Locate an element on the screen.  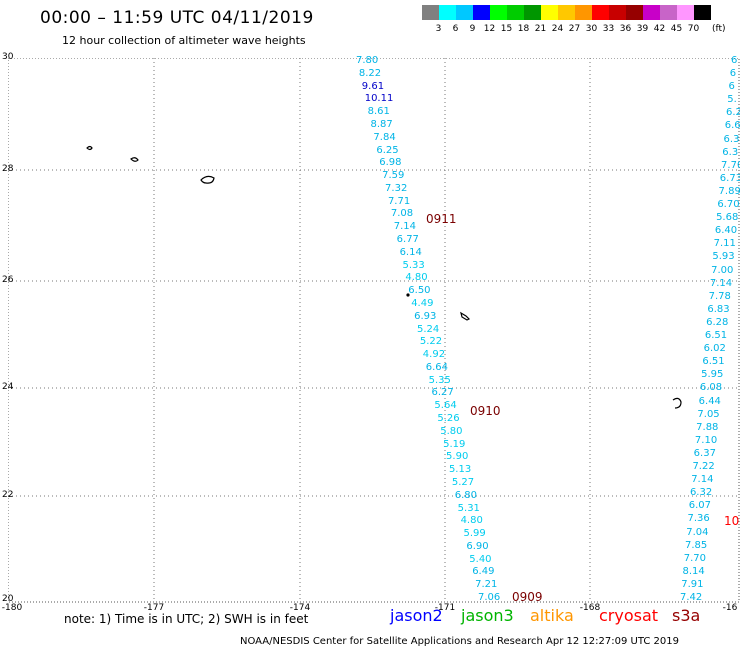
wave-height-value: 5.19 is located at coordinates (454, 444).